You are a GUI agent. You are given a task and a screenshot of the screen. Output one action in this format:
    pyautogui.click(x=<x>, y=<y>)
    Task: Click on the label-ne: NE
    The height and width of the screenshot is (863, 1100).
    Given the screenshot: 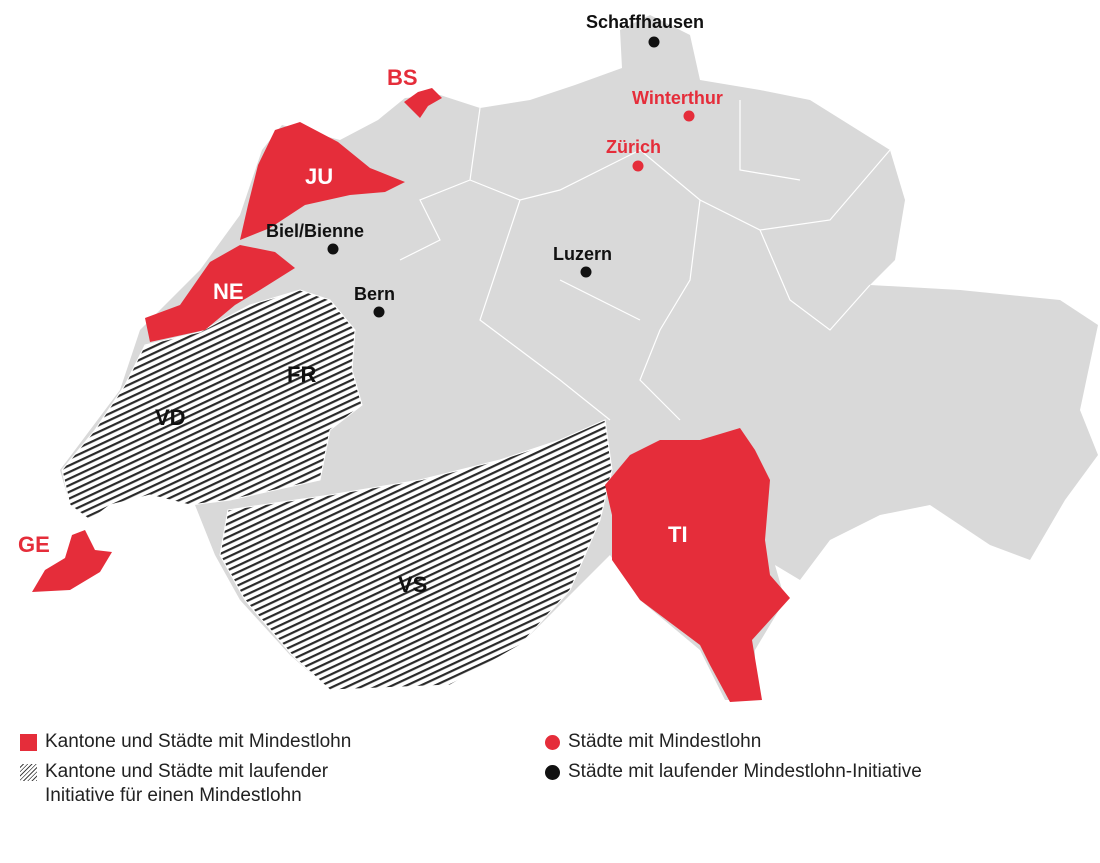 What is the action you would take?
    pyautogui.click(x=228, y=291)
    